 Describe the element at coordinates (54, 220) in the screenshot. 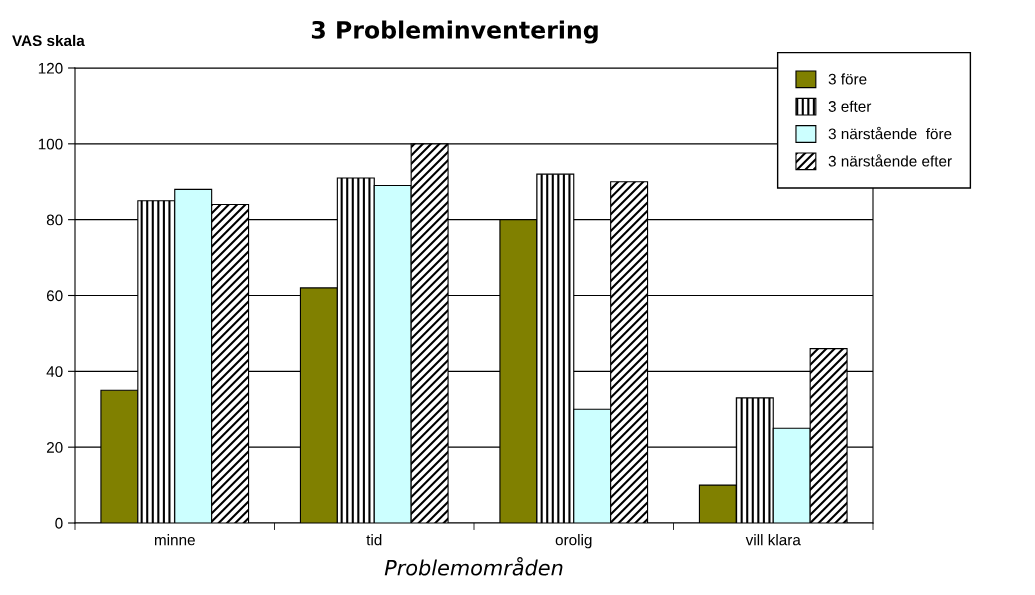

I see `y-tick-label: 80` at that location.